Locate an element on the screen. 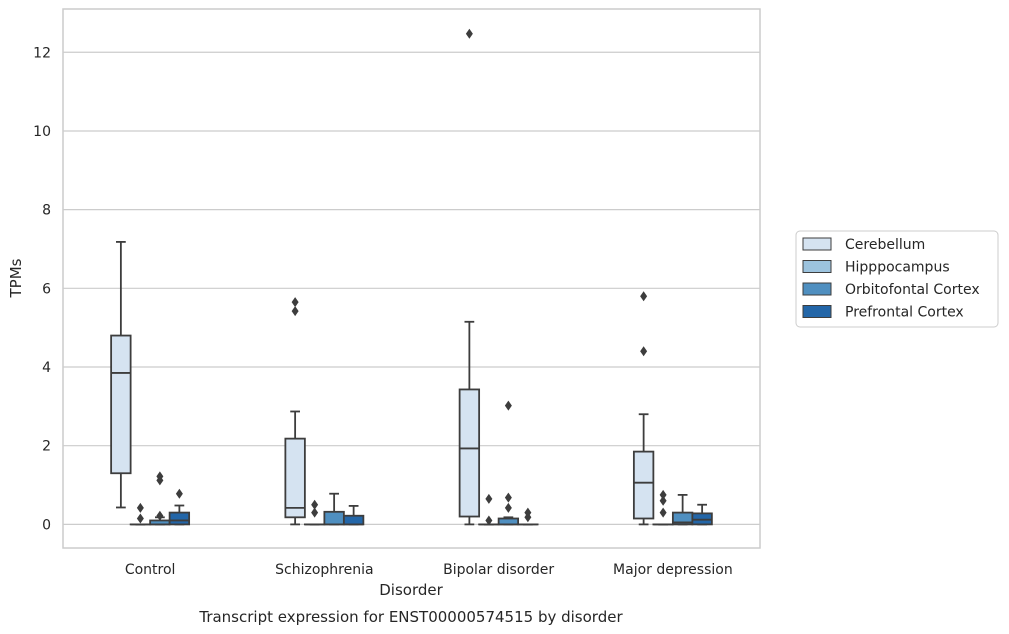 The image size is (1009, 634). y-tick-label: 12 is located at coordinates (42, 53).